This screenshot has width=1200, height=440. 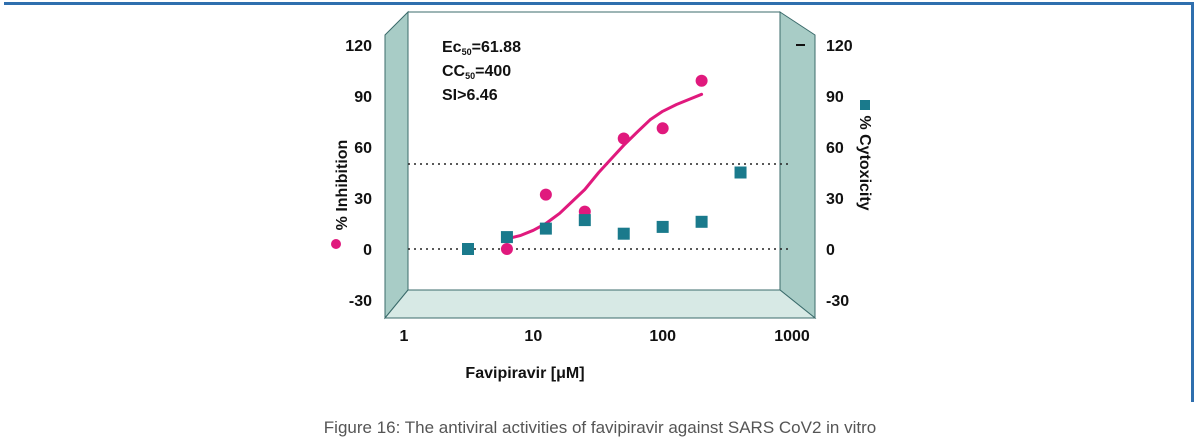 I want to click on left-y-tick-label-3: 30, so click(x=363, y=199).